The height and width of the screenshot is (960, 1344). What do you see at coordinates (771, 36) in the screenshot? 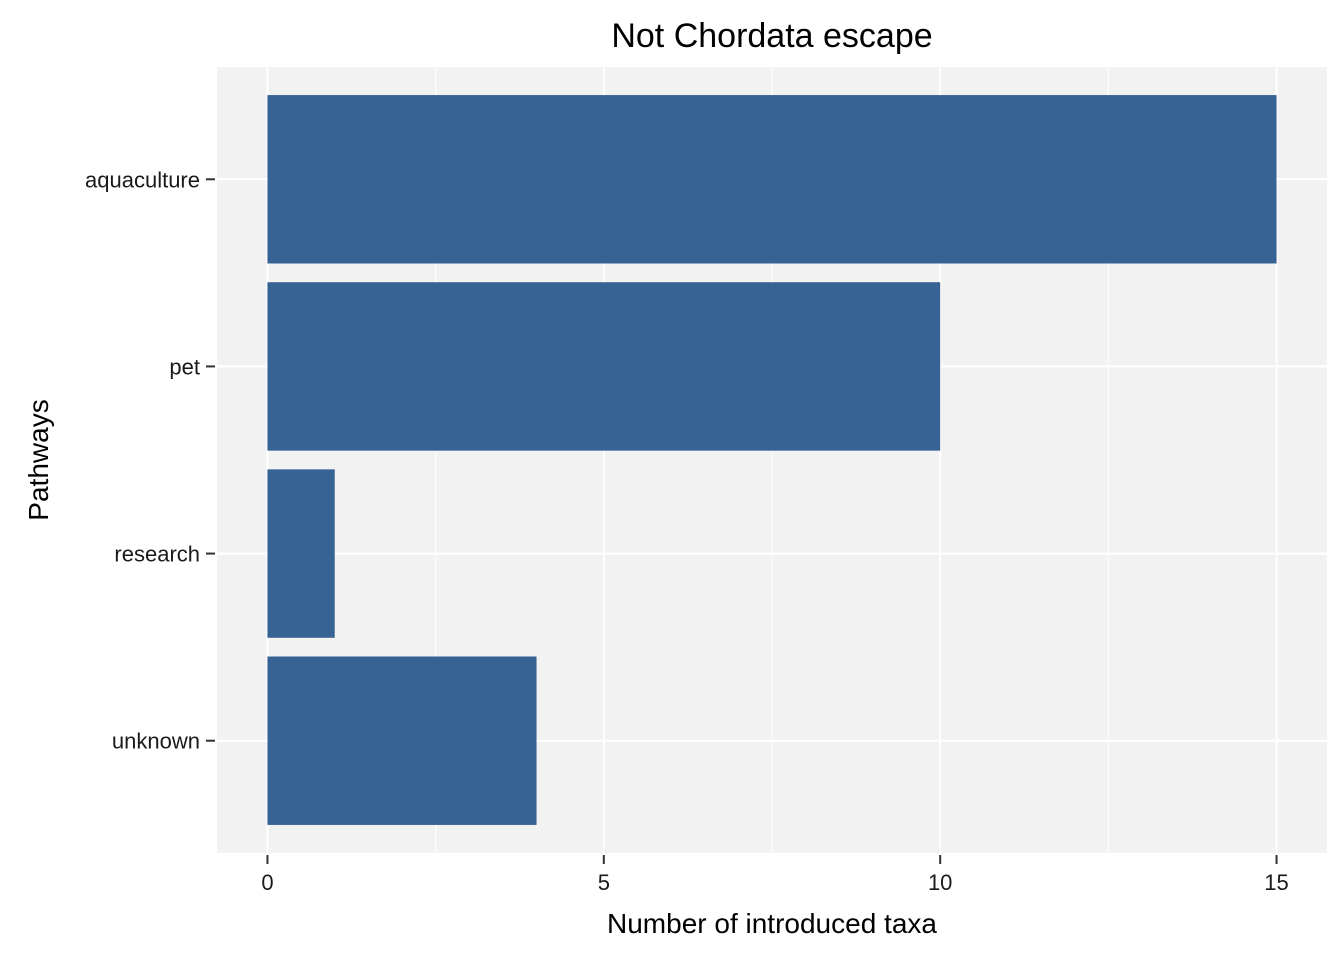
I see `chart-title: Not Chordata escape` at bounding box center [771, 36].